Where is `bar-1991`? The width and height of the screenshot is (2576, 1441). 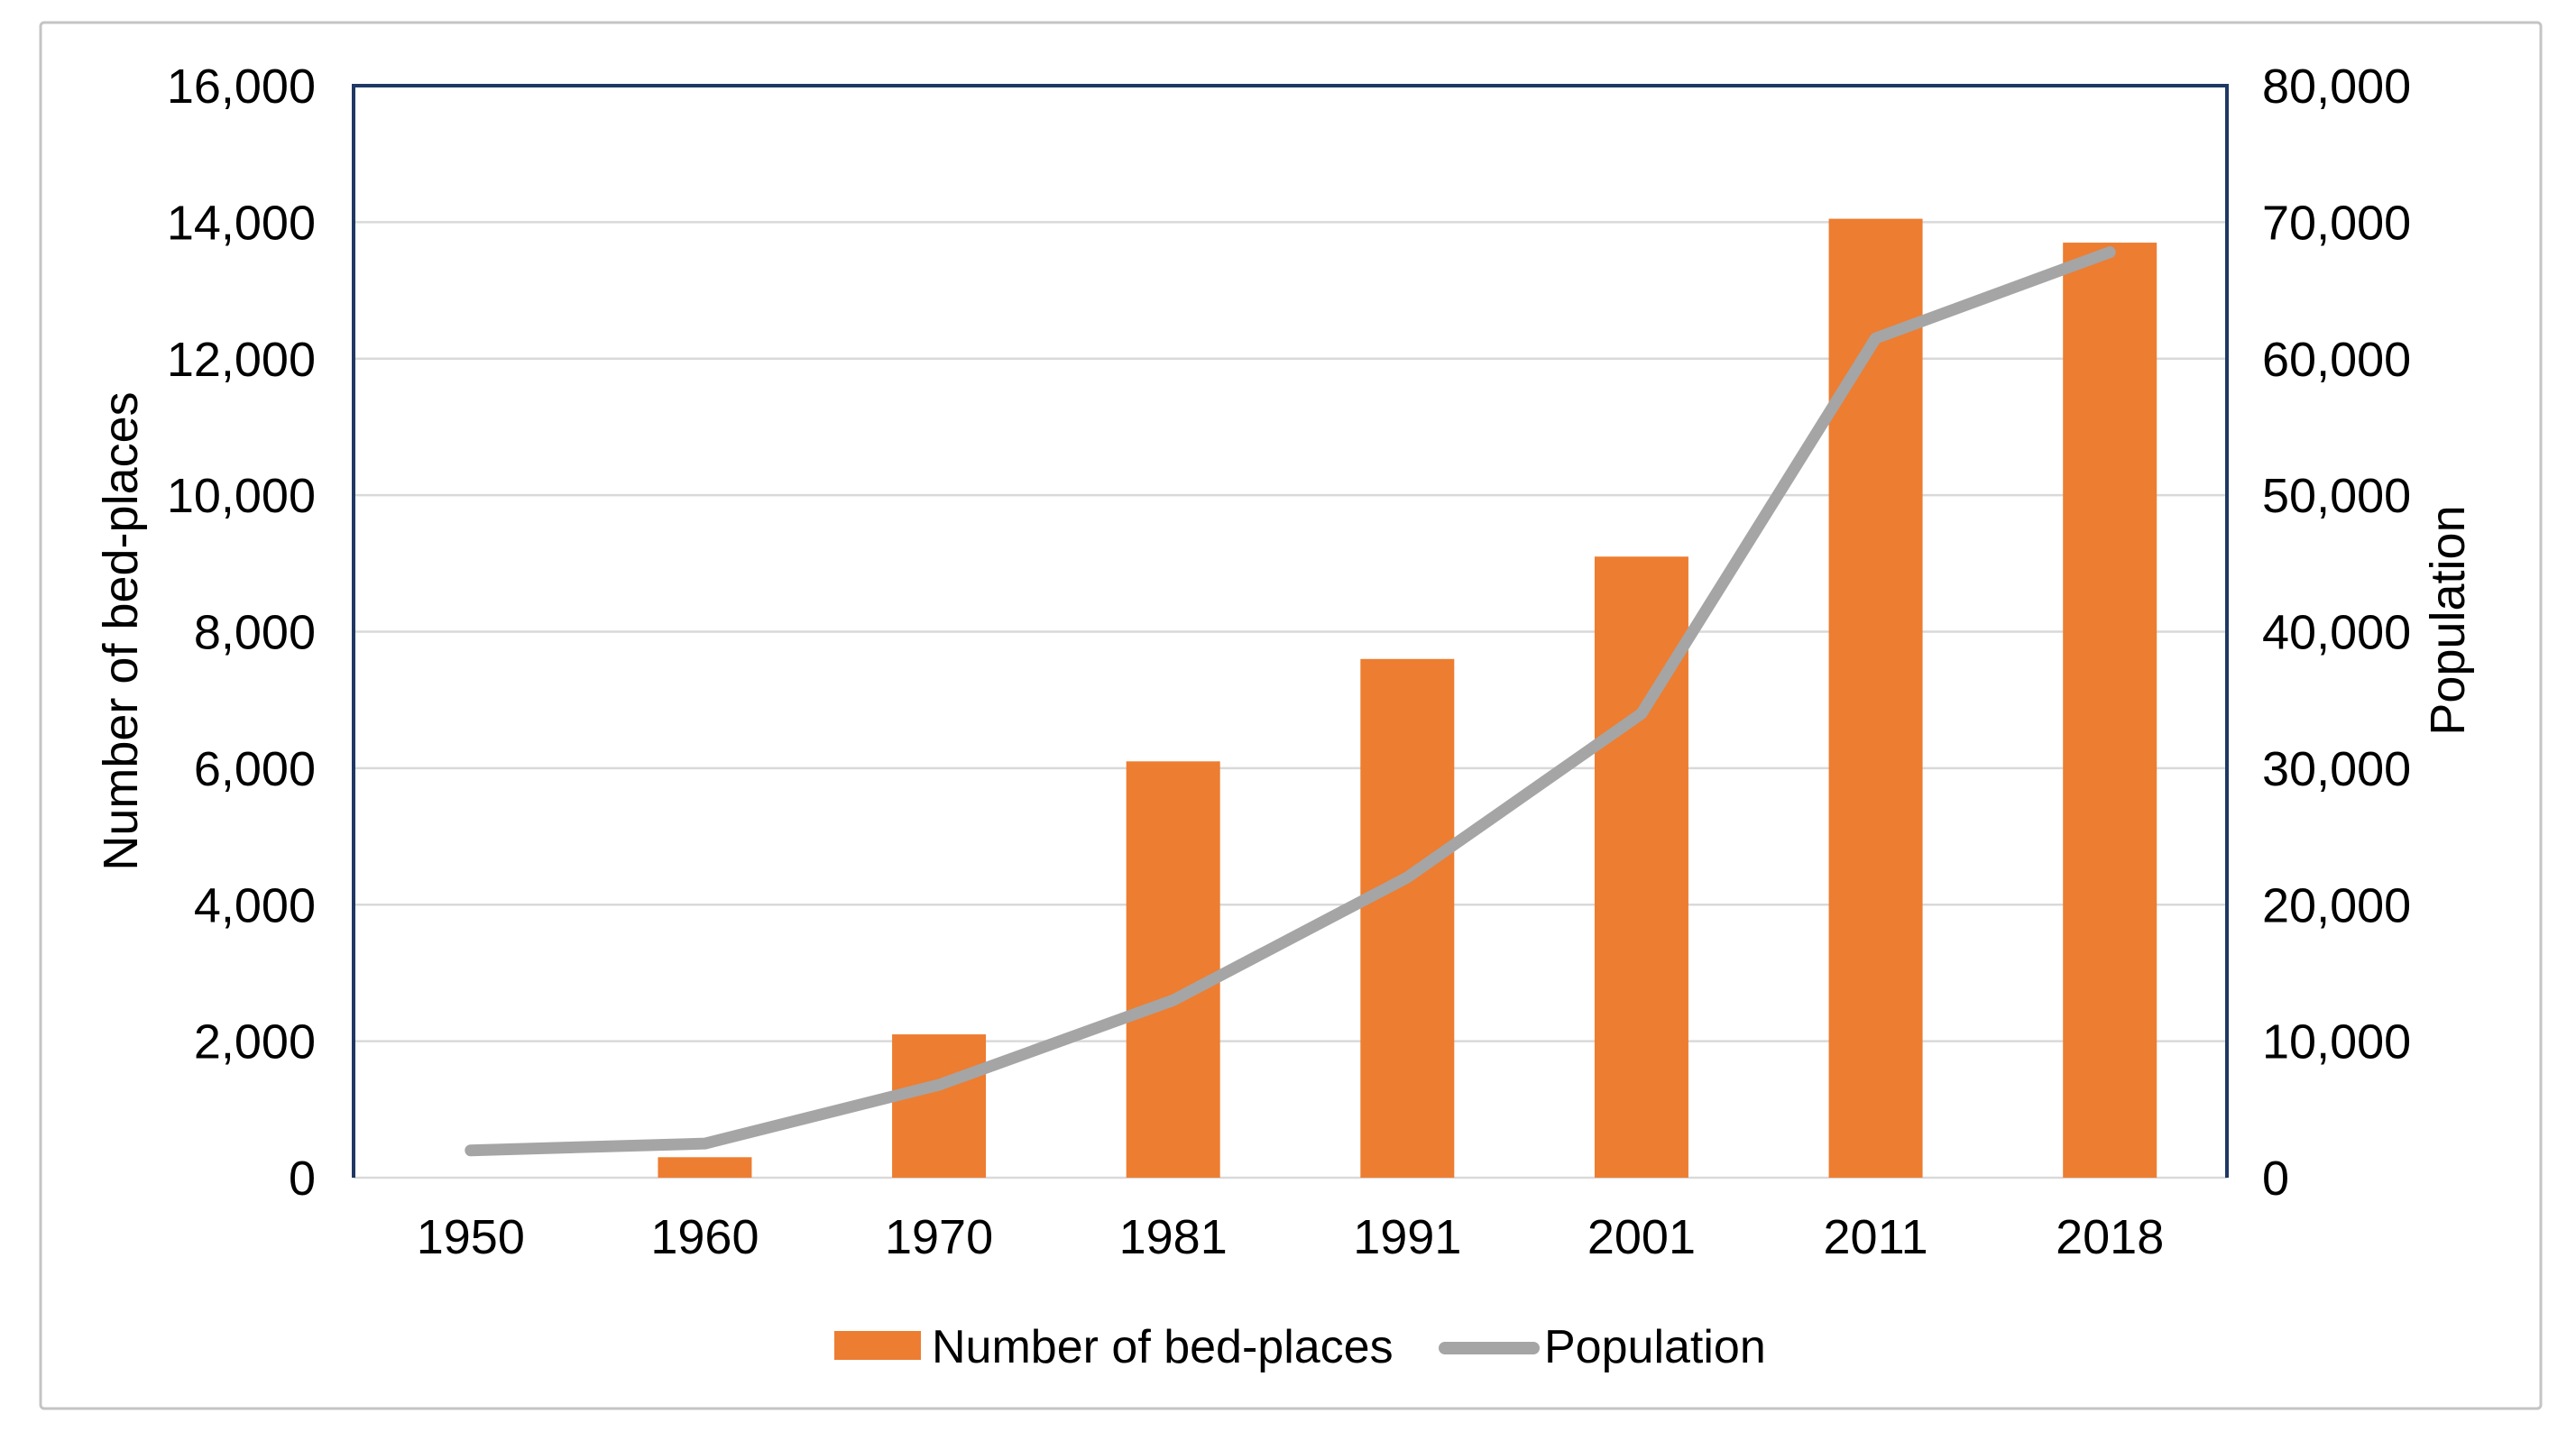 bar-1991 is located at coordinates (1408, 918).